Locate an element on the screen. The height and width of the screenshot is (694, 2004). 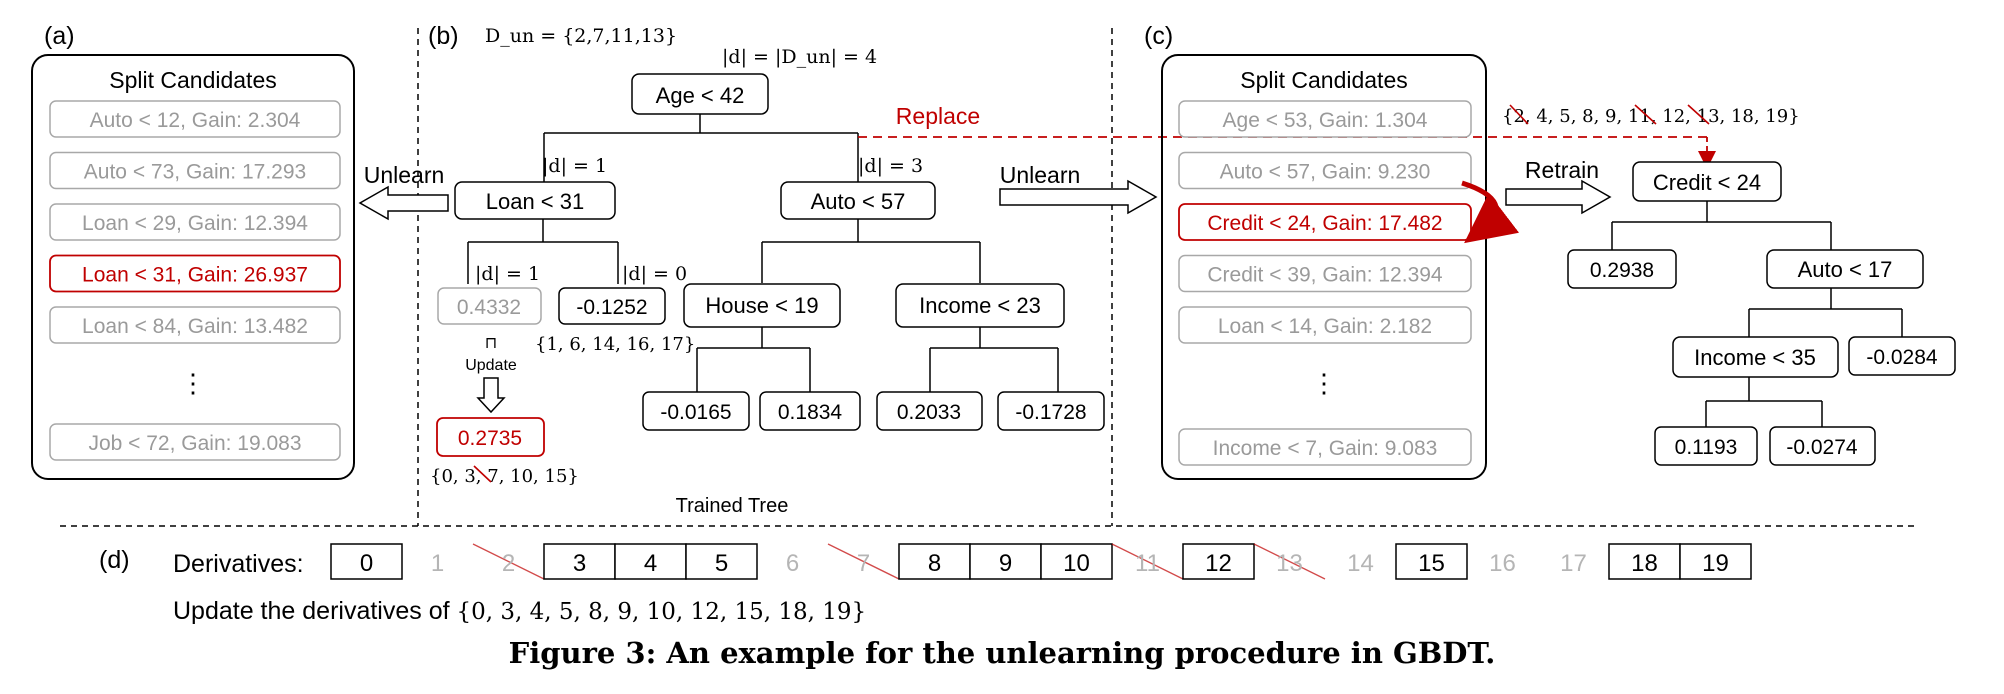
right-count: |d| = 3 is located at coordinates (890, 166).